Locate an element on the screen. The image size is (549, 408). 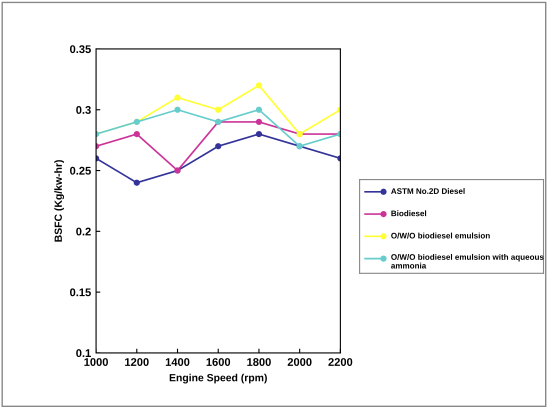
y-tick-label: 0.35 is located at coordinates (80, 49).